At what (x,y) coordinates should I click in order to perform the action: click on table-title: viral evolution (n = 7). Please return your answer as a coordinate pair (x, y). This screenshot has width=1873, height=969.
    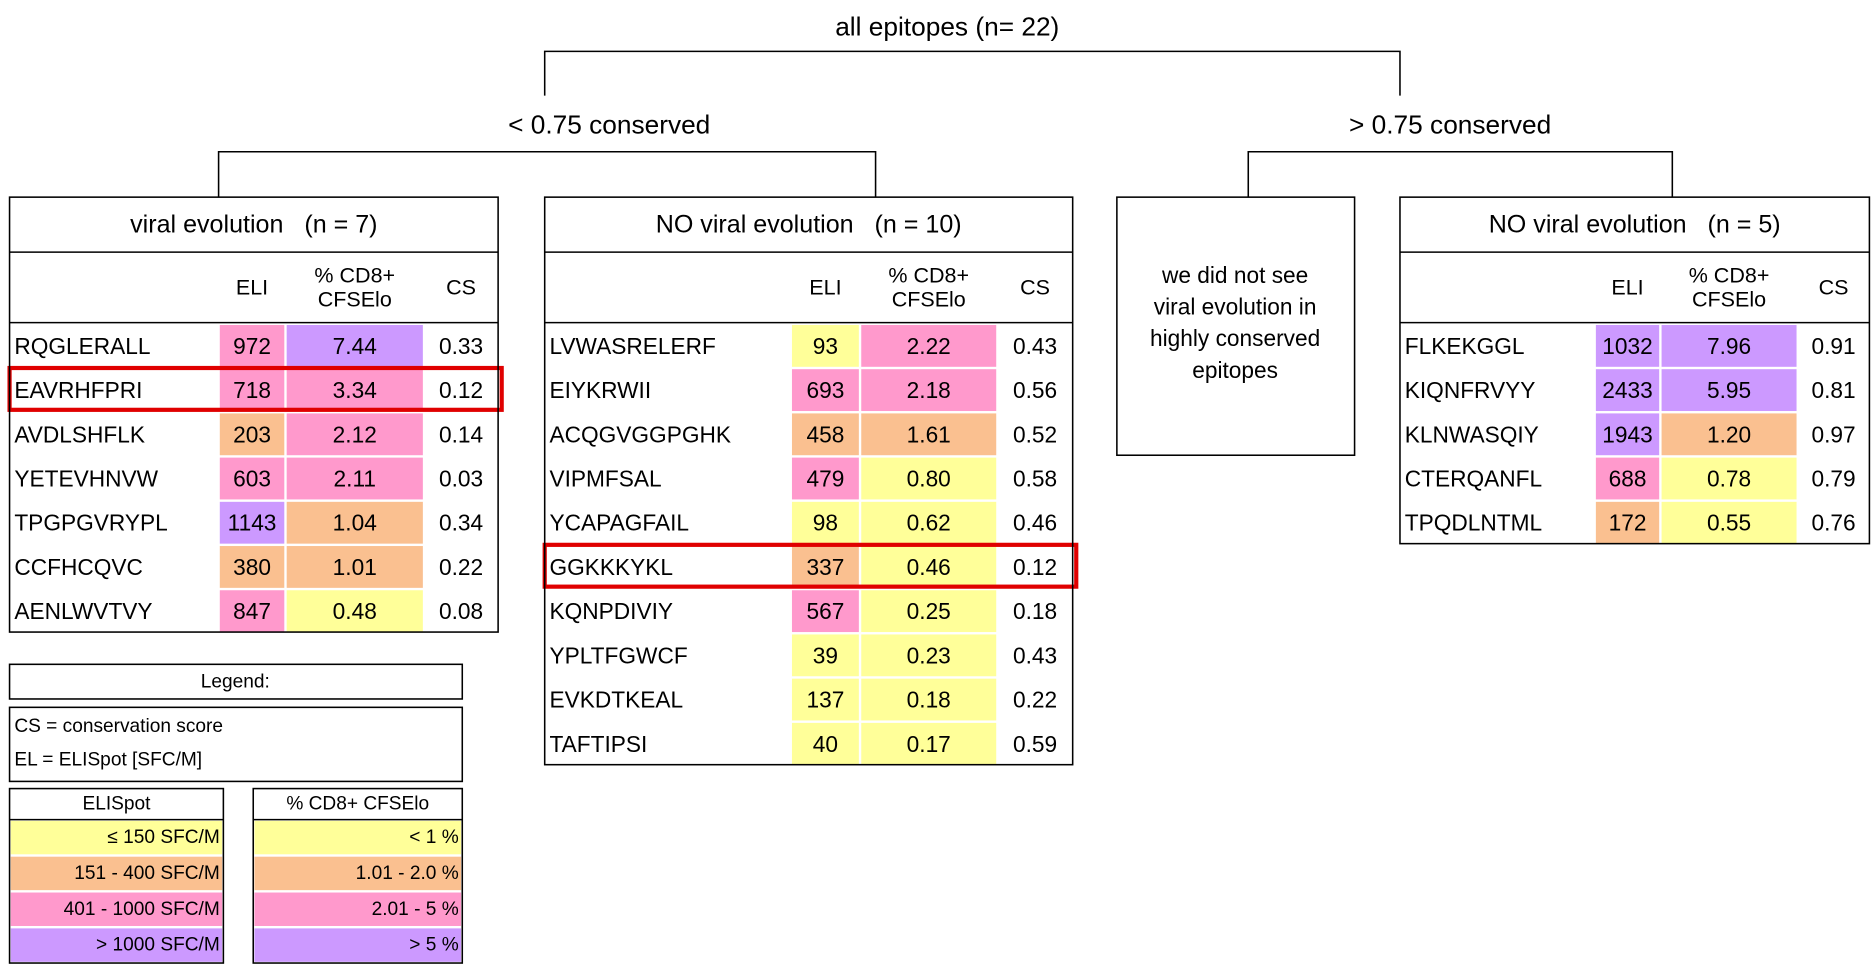
    Looking at the image, I should click on (253, 225).